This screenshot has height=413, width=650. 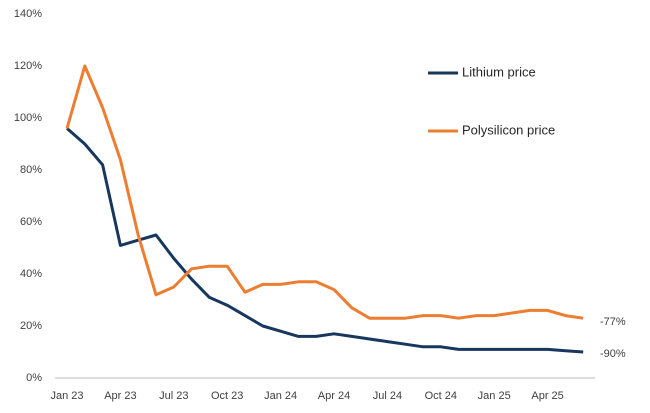 What do you see at coordinates (499, 71) in the screenshot?
I see `legend-label: Lithium price` at bounding box center [499, 71].